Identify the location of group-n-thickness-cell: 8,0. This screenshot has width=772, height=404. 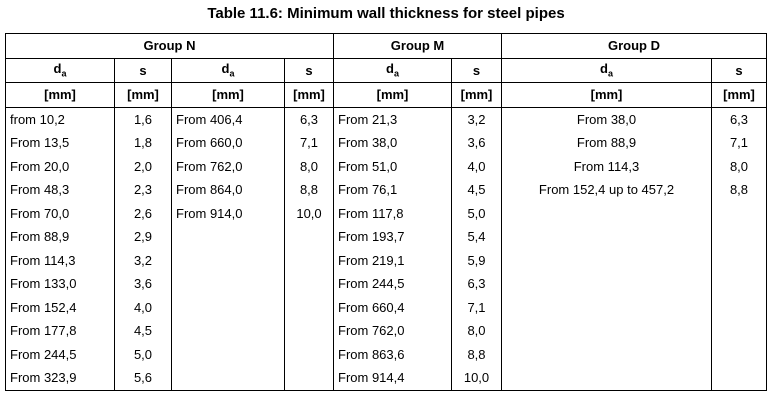
(309, 166).